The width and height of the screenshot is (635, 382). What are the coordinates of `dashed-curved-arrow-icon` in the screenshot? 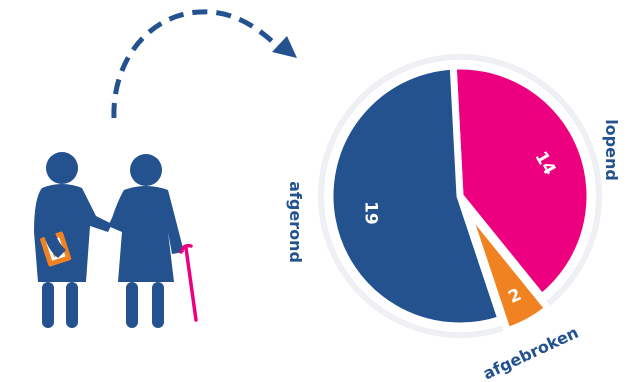 It's located at (204, 64).